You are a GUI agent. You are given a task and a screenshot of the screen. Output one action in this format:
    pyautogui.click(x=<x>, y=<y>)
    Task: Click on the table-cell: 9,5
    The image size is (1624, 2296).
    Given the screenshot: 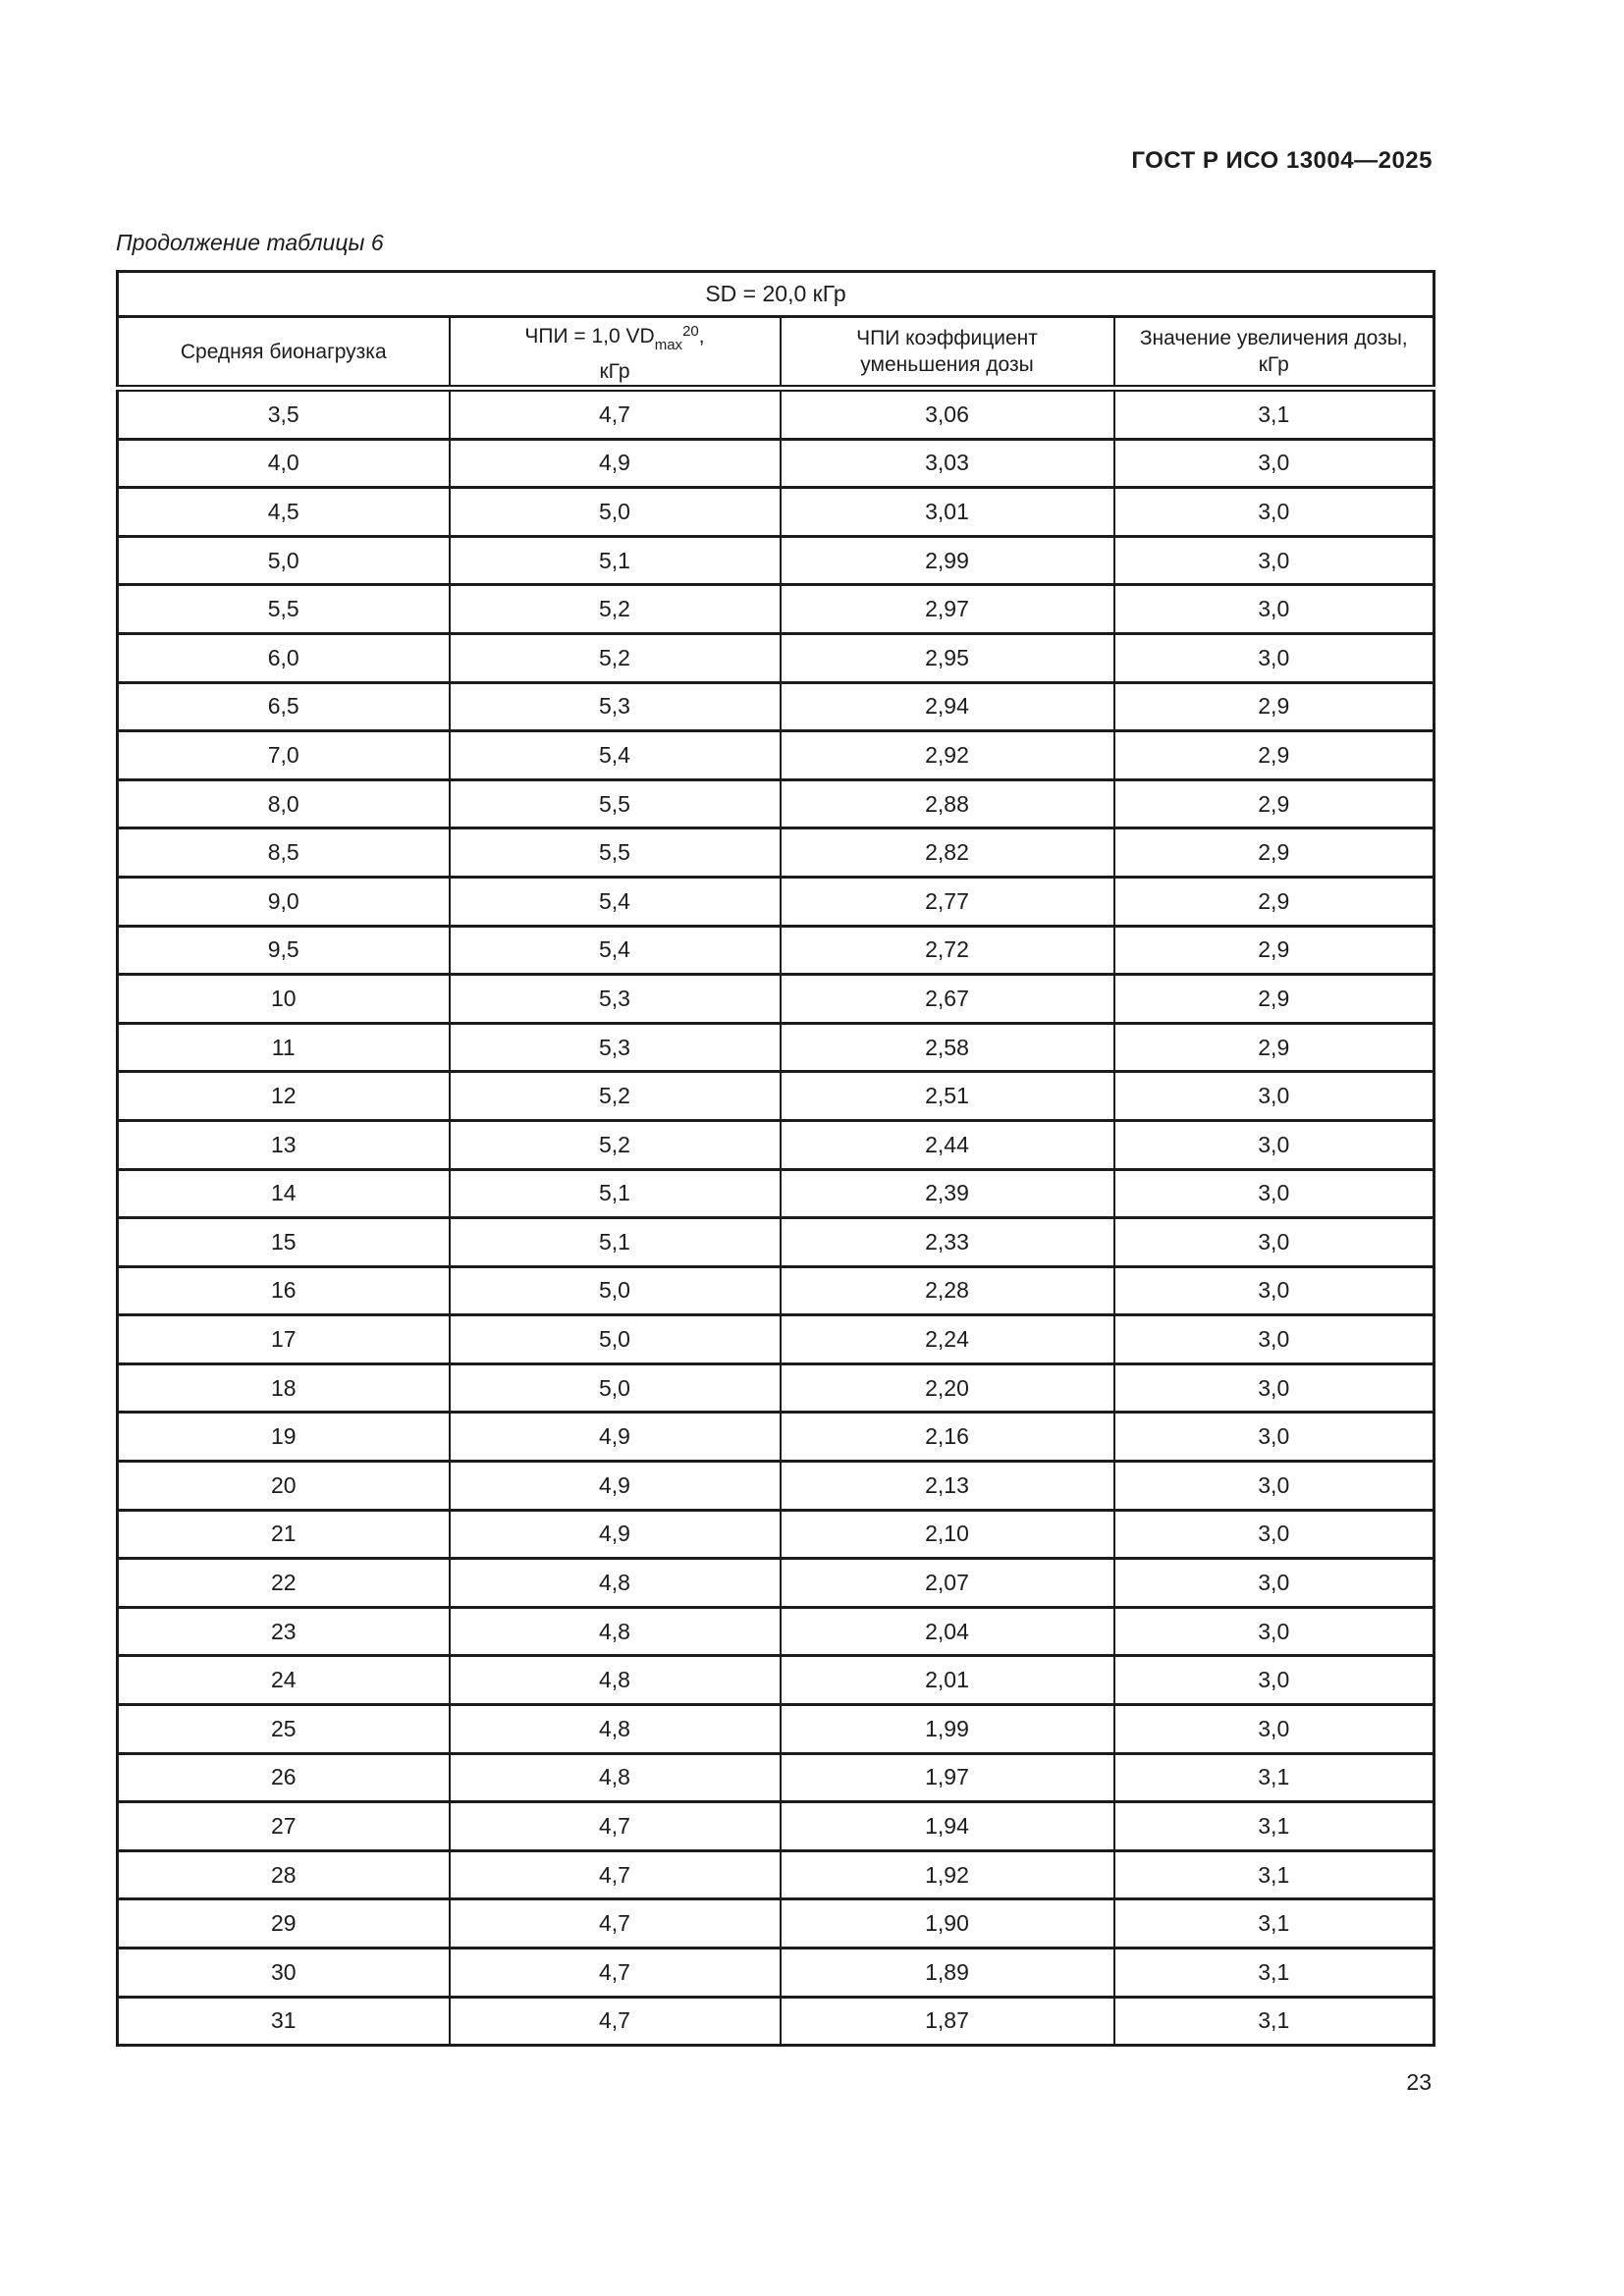 What is the action you would take?
    pyautogui.click(x=283, y=950)
    